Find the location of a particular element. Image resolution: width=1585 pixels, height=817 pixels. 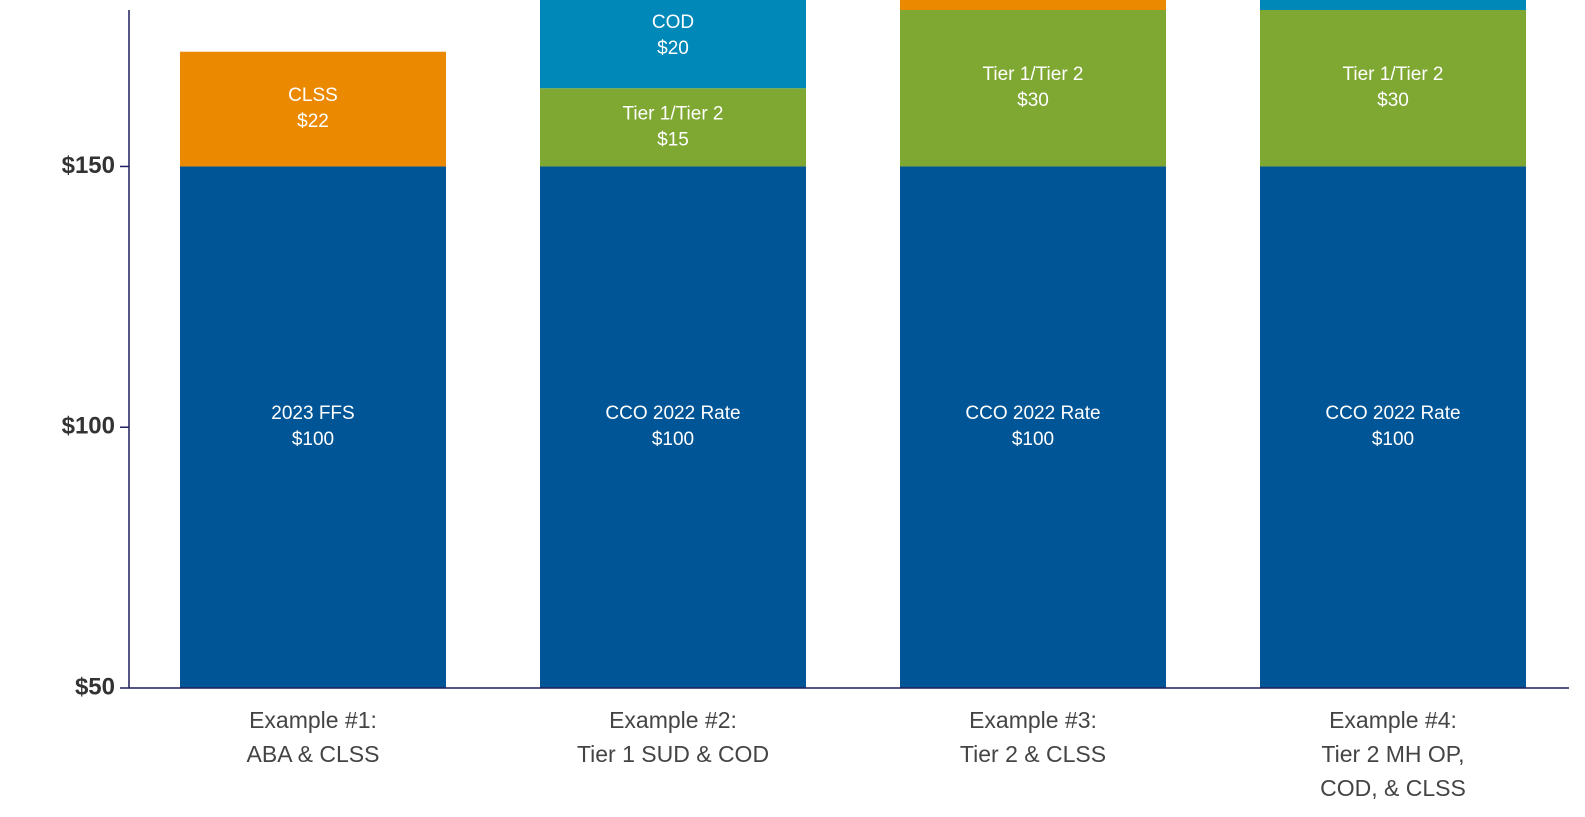

segment-label: CLSS is located at coordinates (313, 95).